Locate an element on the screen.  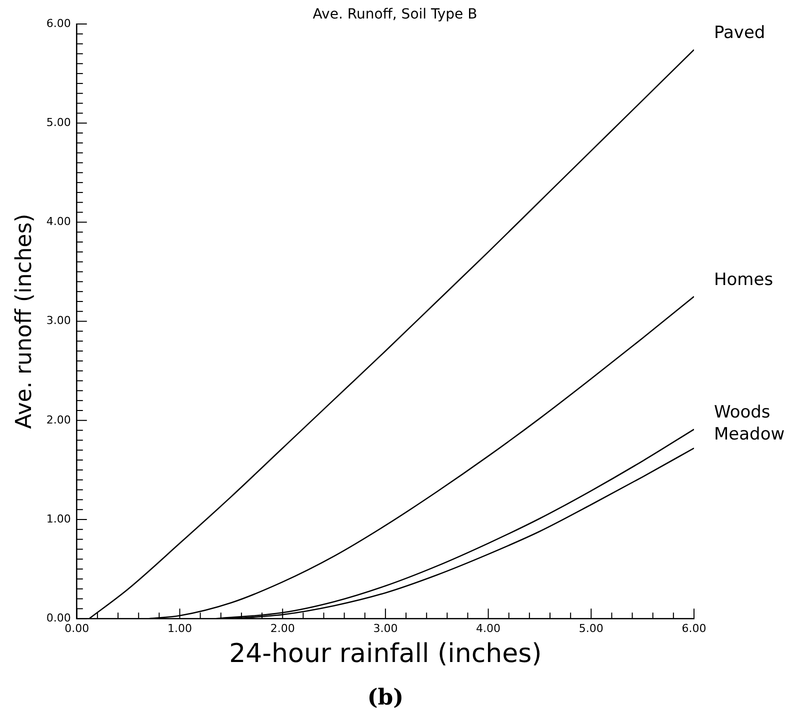
series-label: Meadow is located at coordinates (749, 434).